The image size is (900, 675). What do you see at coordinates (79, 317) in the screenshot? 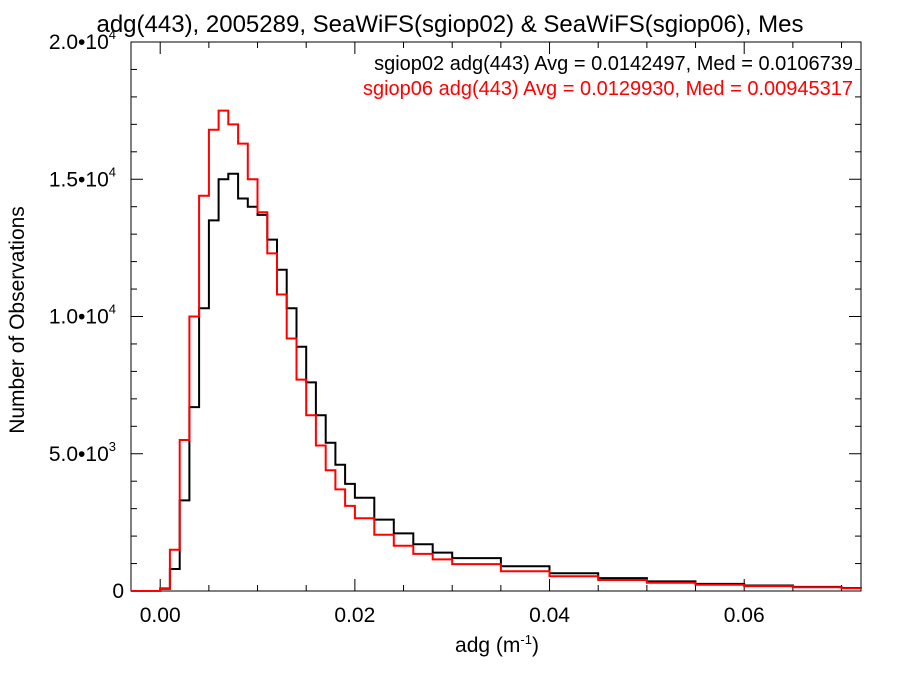
I see `y-tick-mantissa: 1.0•10` at bounding box center [79, 317].